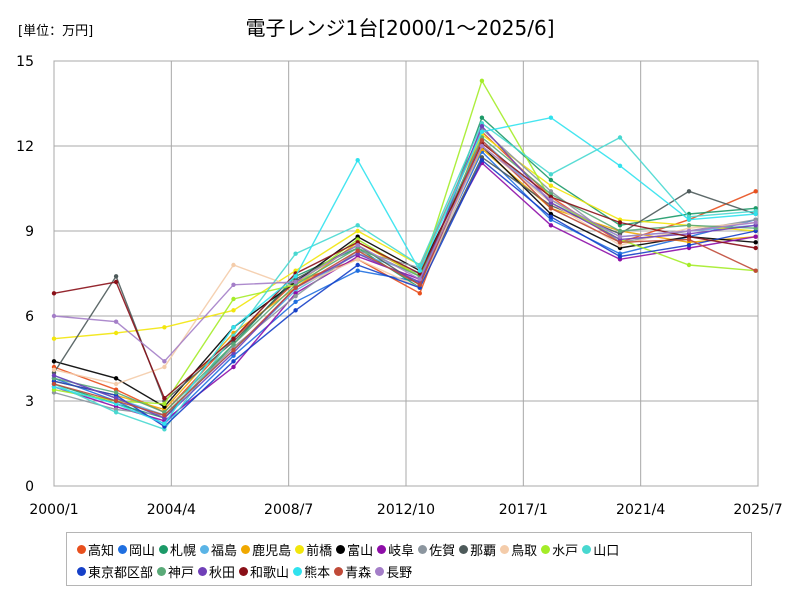 The width and height of the screenshot is (800, 600). What do you see at coordinates (115, 571) in the screenshot?
I see `legend-item: 東京都区部` at bounding box center [115, 571].